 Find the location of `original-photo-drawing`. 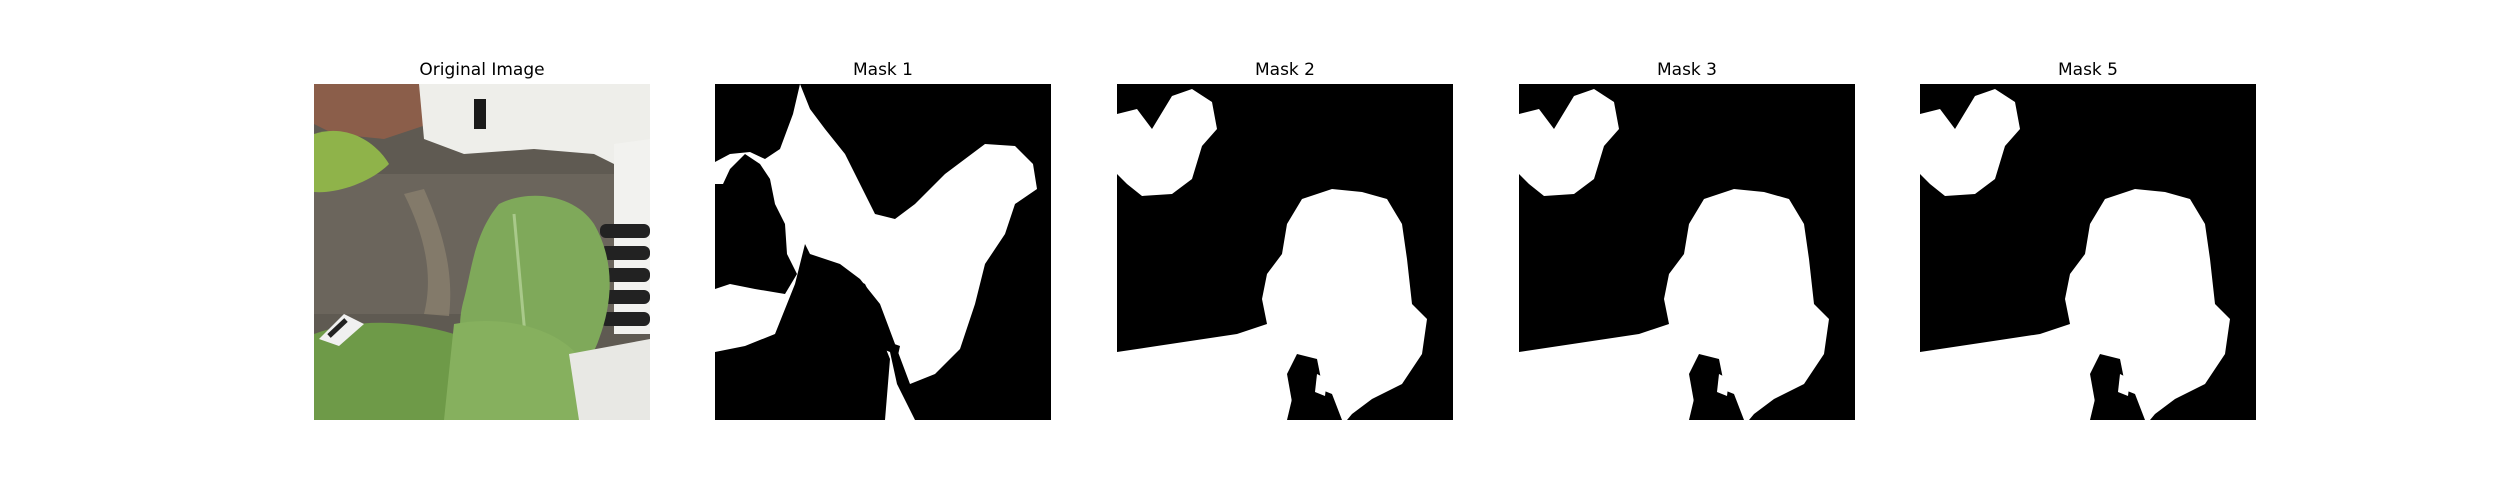

original-photo-drawing is located at coordinates (482, 252).